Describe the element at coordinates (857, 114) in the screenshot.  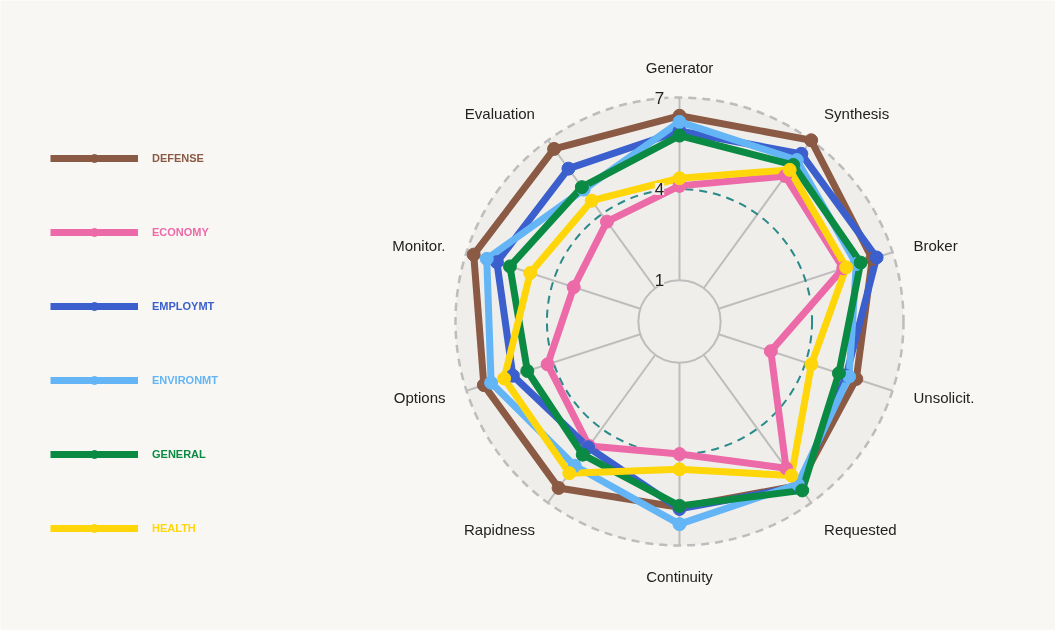
I see `spoke-label: Synthesis` at that location.